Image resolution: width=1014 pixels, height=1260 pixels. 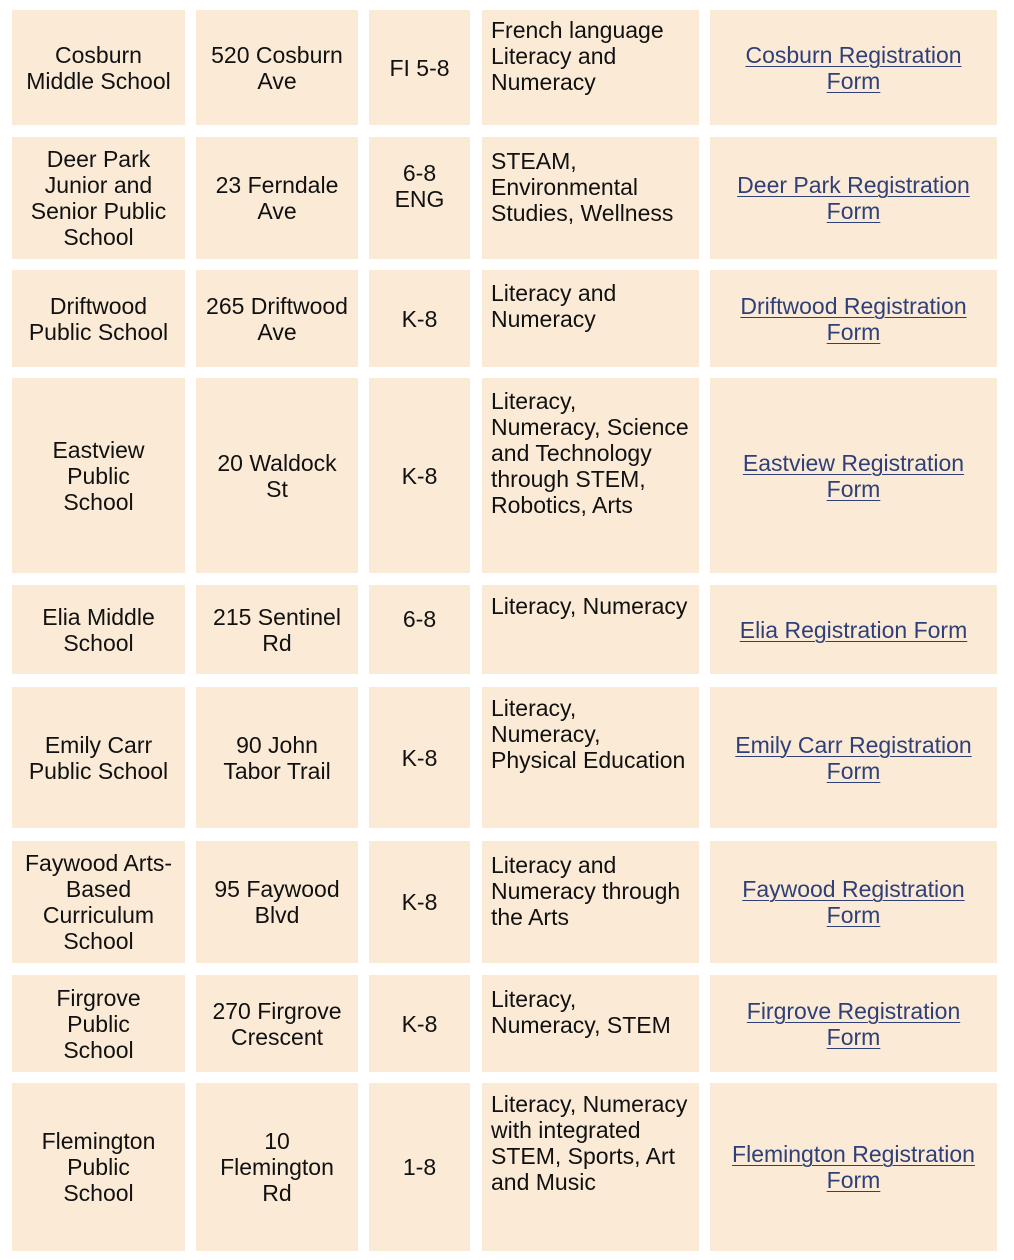 I want to click on school-grades: 6-8, so click(x=419, y=619).